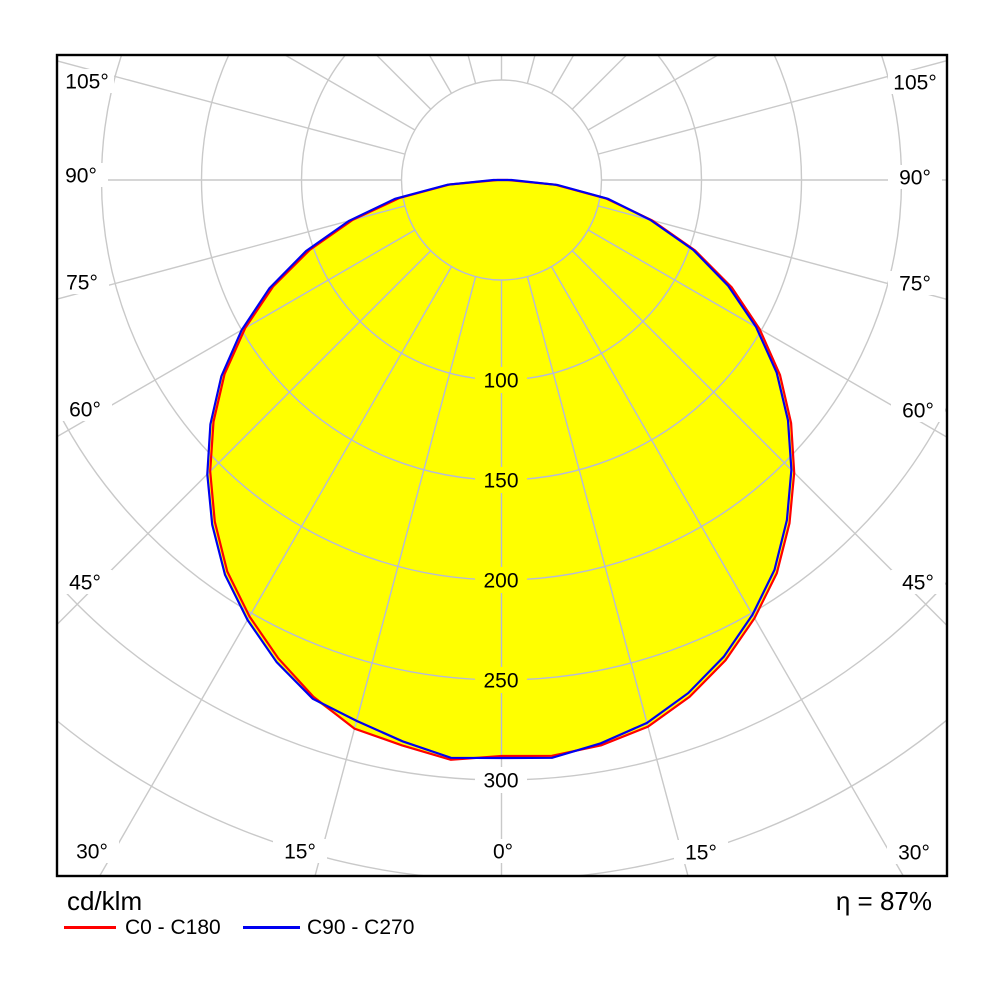  Describe the element at coordinates (271, 927) in the screenshot. I see `legend-line-c90-c270` at that location.